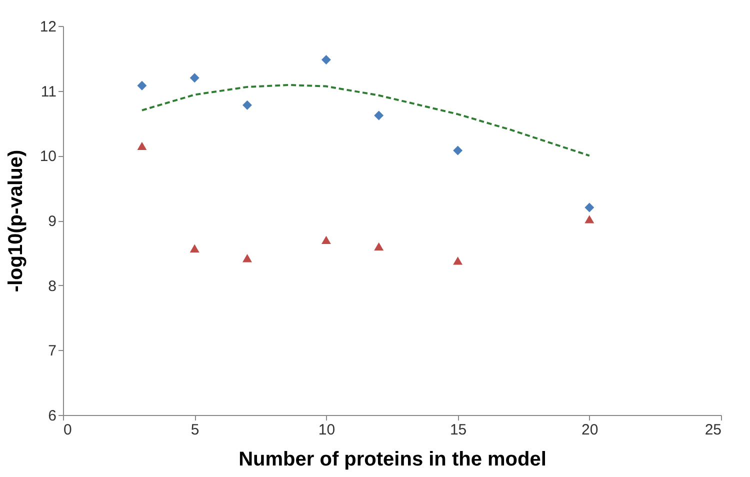 This screenshot has height=477, width=750. What do you see at coordinates (52, 351) in the screenshot?
I see `y-tick-label: 7` at bounding box center [52, 351].